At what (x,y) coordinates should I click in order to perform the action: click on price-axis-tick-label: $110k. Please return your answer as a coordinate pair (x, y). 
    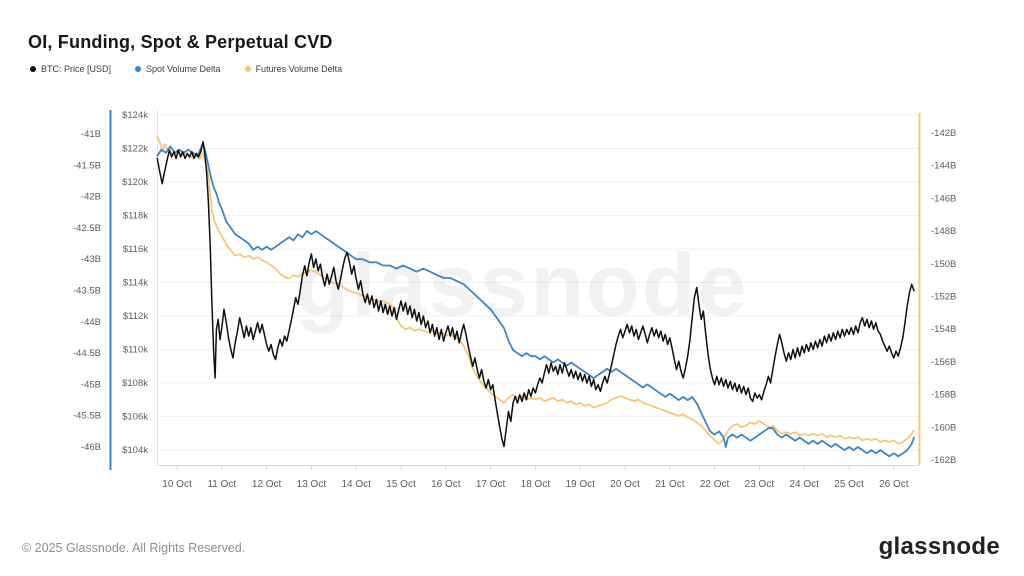
    Looking at the image, I should click on (135, 350).